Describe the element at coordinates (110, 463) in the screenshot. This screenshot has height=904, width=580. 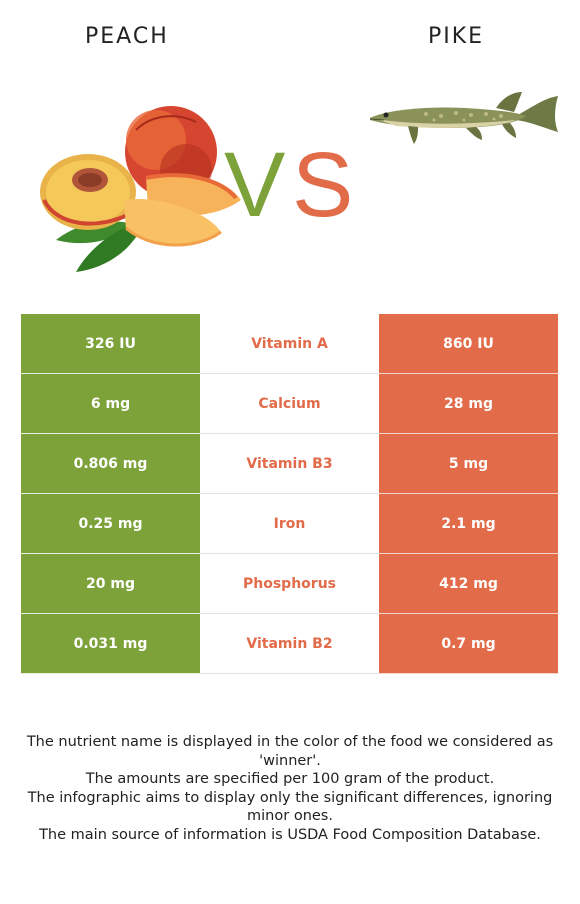
I see `peach-value: 0.806 mg` at that location.